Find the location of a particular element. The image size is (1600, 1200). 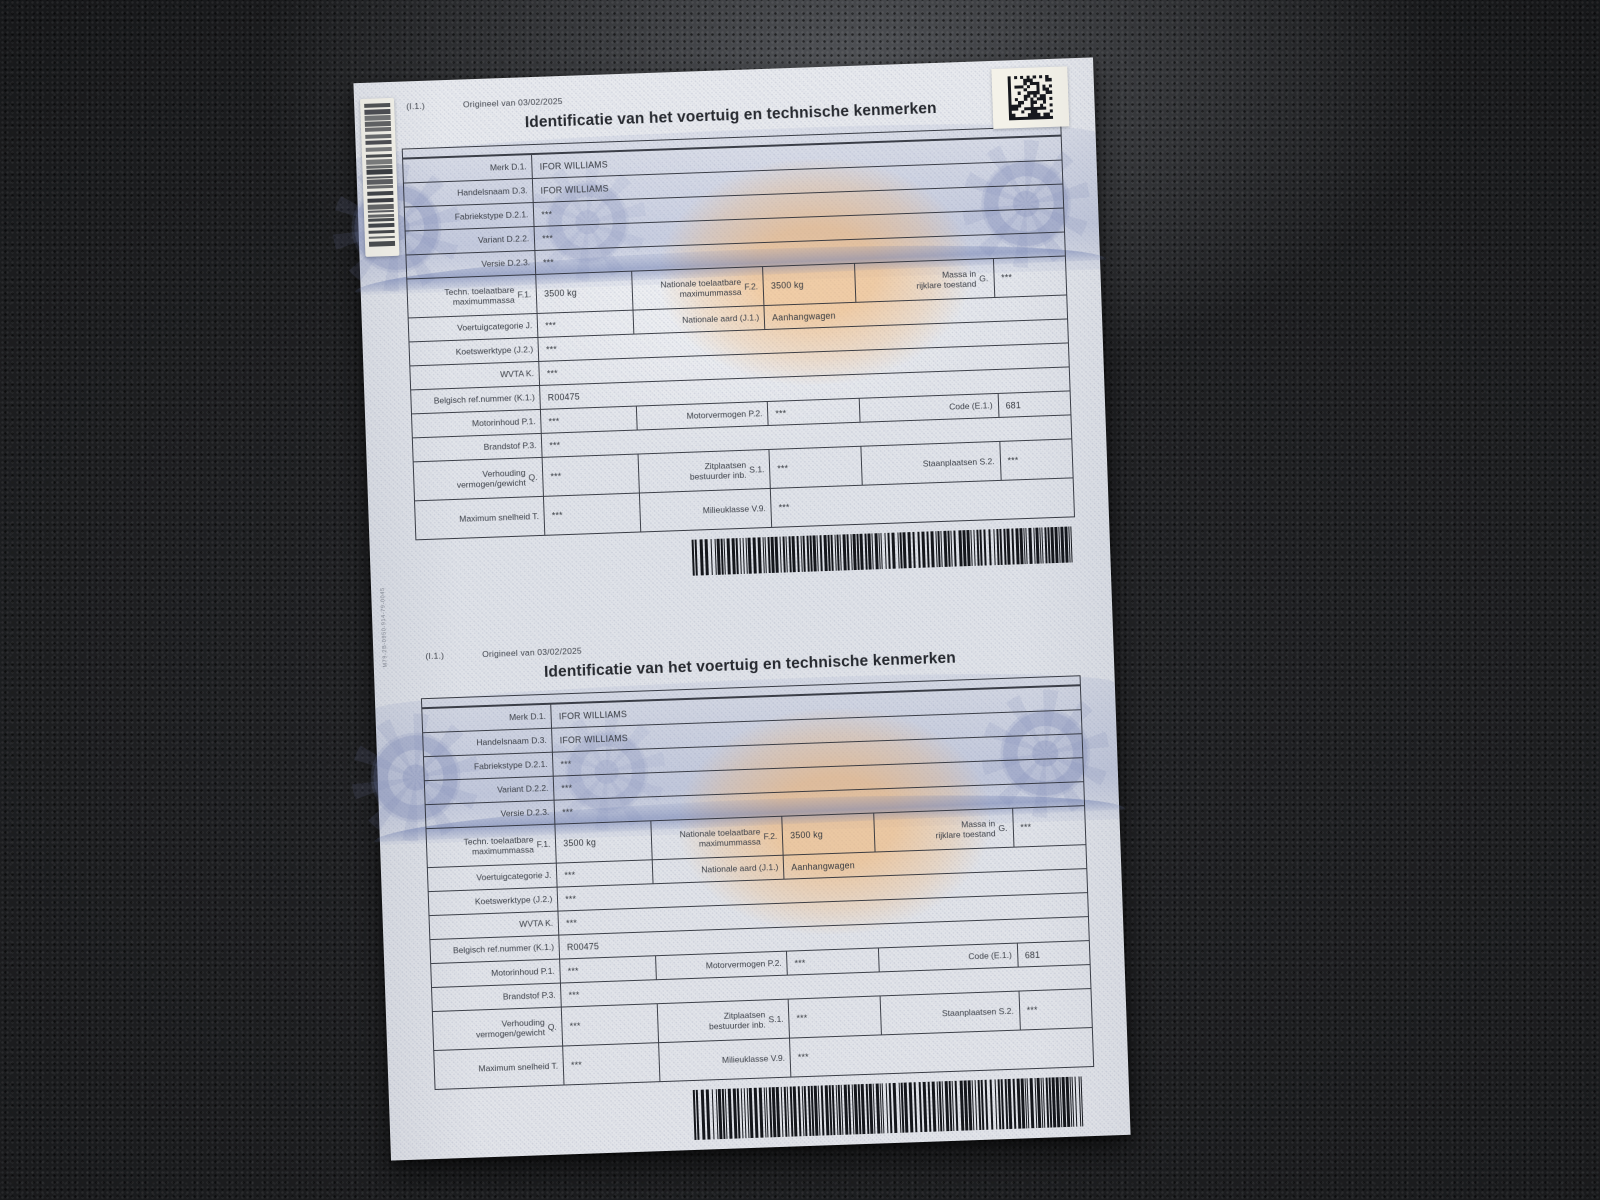

vertical-barcode is located at coordinates (379, 177).